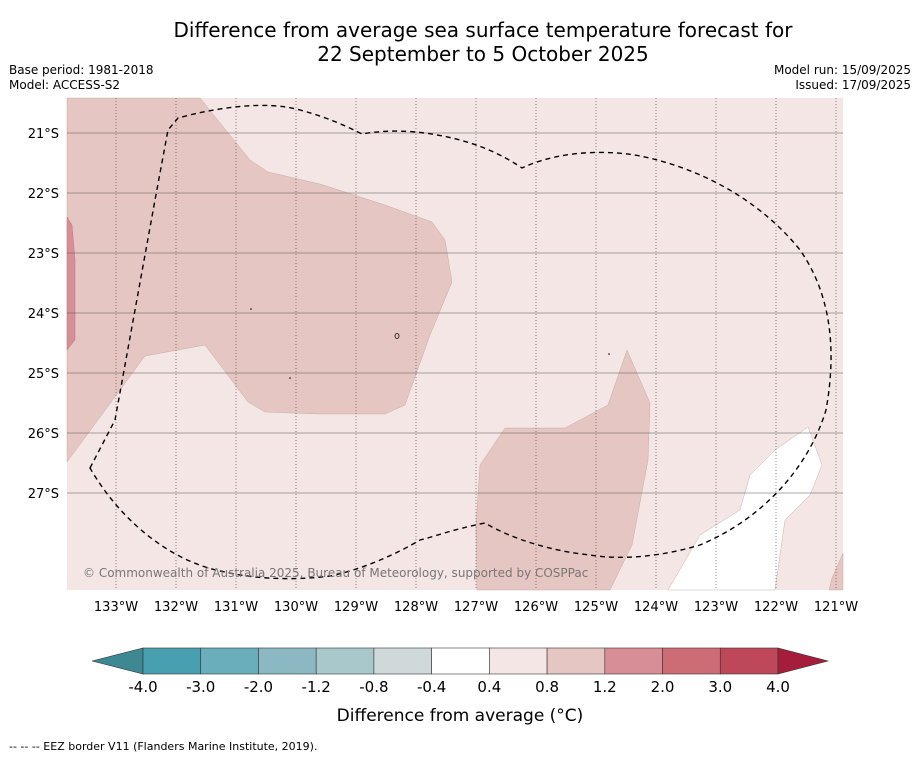  I want to click on latitude-label: 21°S, so click(43, 134).